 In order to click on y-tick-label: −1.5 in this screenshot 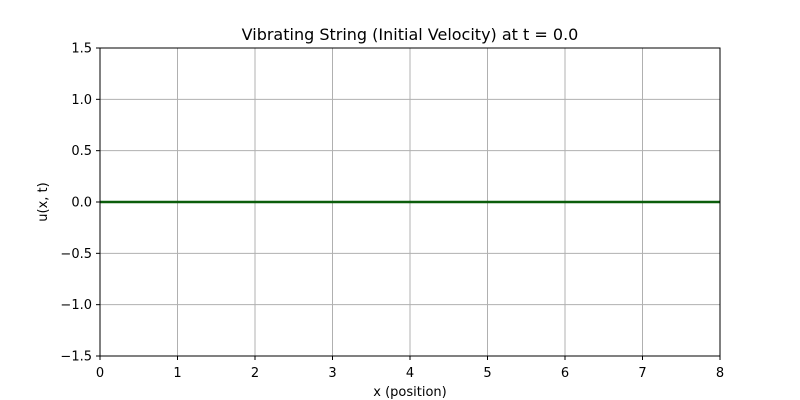, I will do `click(76, 357)`.